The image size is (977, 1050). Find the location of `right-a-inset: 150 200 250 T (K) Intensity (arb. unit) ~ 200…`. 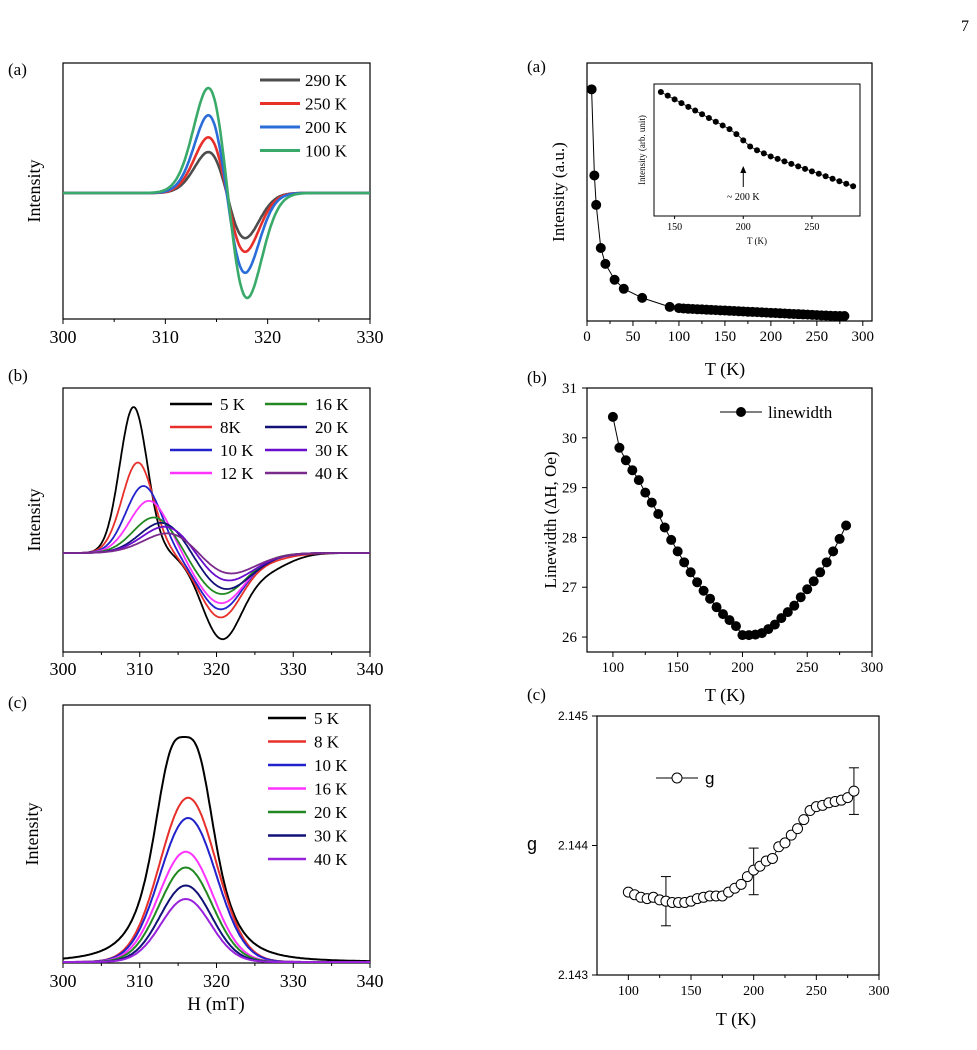

right-a-inset: 150 200 250 T (K) Intensity (arb. unit) ~ 200… is located at coordinates (749, 164).